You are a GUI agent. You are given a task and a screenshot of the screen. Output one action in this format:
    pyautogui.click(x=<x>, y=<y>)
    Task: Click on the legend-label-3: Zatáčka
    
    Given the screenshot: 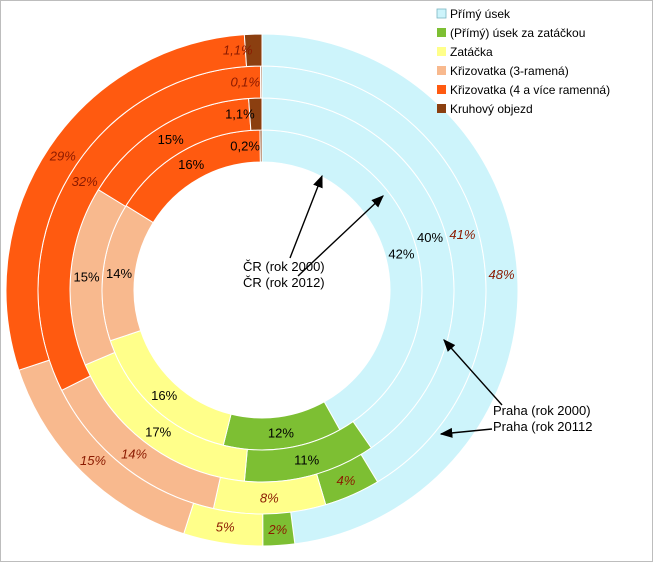 What is the action you would take?
    pyautogui.click(x=471, y=52)
    